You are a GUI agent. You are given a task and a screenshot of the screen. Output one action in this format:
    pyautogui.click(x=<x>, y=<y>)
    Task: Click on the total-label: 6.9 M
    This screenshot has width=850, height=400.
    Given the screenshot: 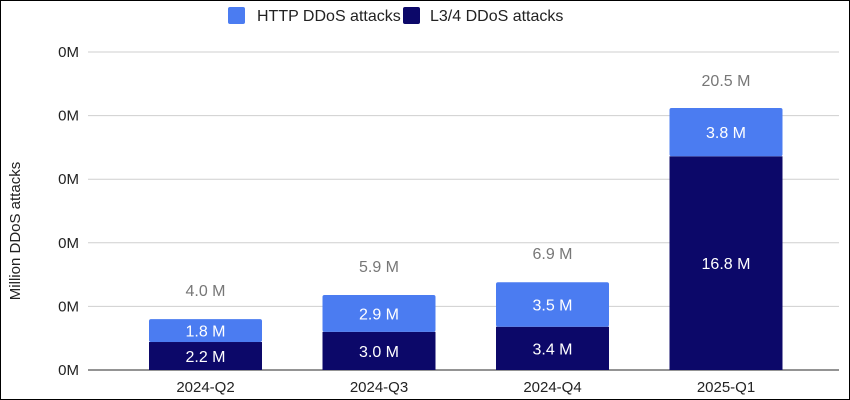 What is the action you would take?
    pyautogui.click(x=552, y=254)
    